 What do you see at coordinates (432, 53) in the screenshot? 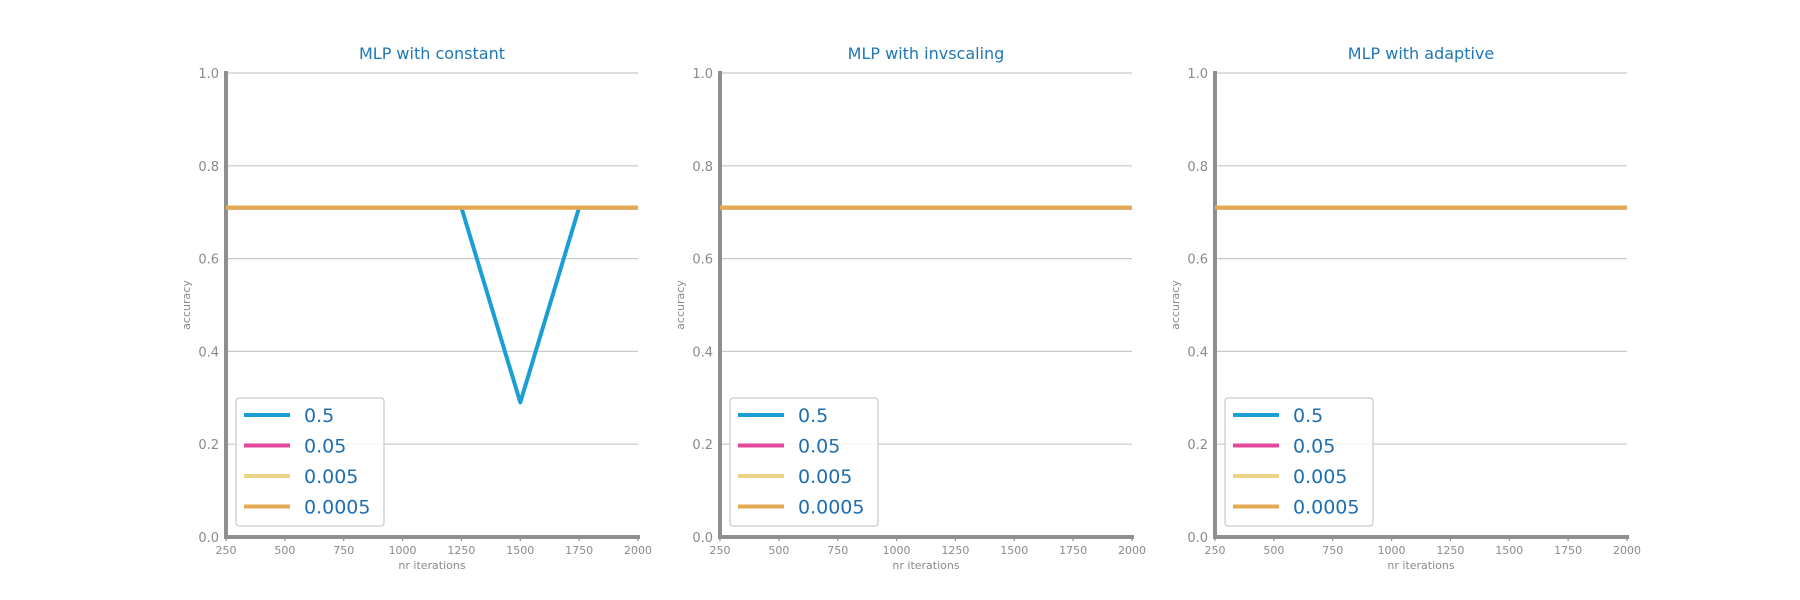
I see `chart-title: MLP with constant` at bounding box center [432, 53].